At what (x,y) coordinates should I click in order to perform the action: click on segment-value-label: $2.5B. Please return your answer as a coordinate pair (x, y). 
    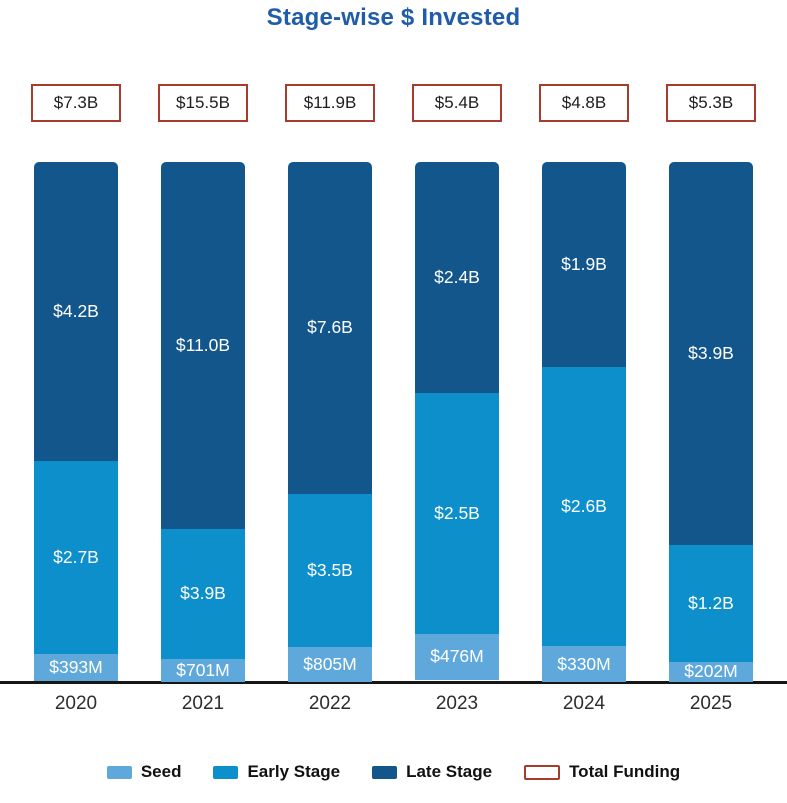
    Looking at the image, I should click on (457, 512).